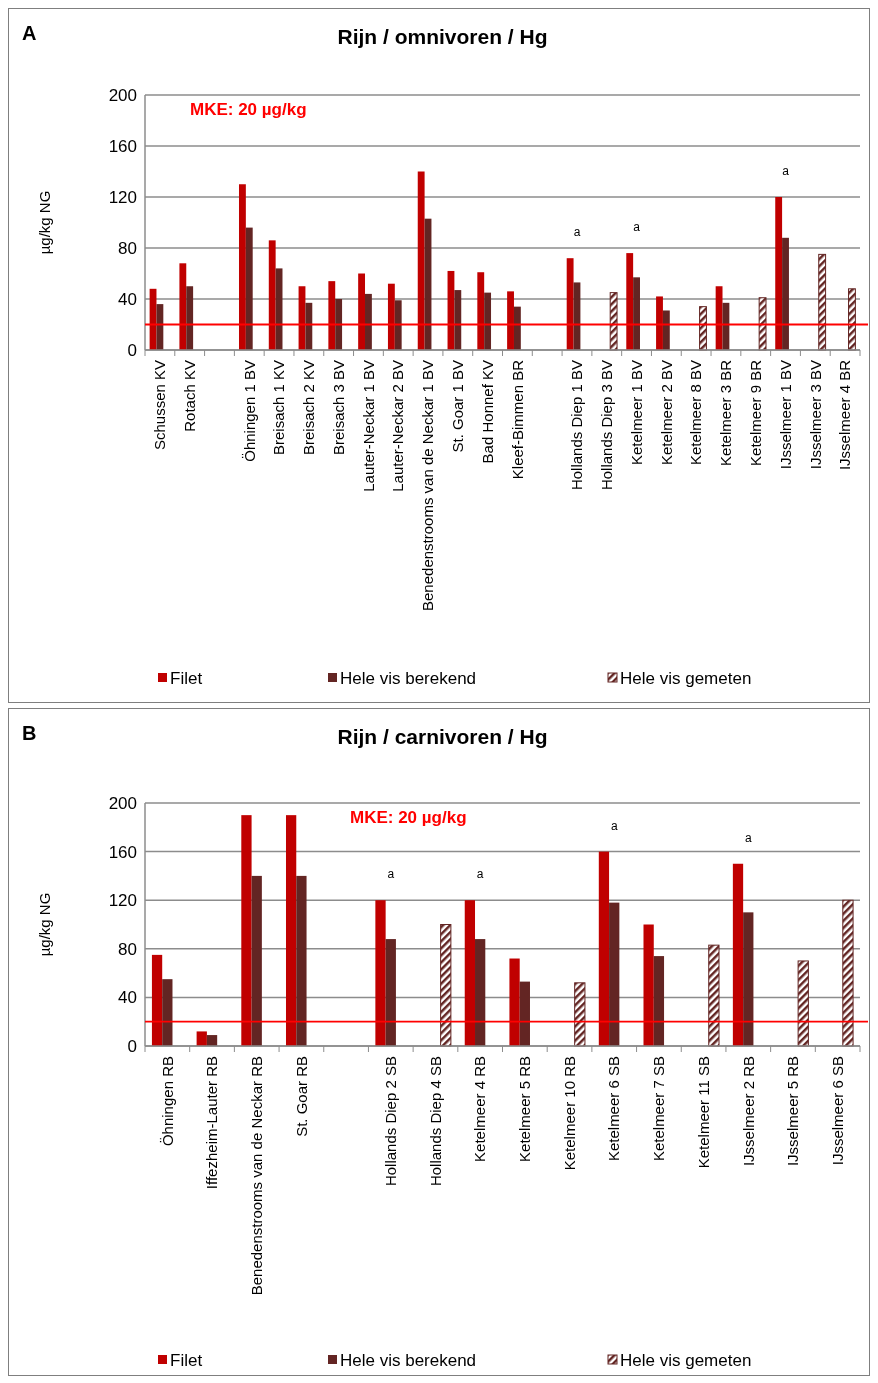 The image size is (878, 1383). I want to click on x-tick-label: Ketelmeer 4 RB, so click(480, 1109).